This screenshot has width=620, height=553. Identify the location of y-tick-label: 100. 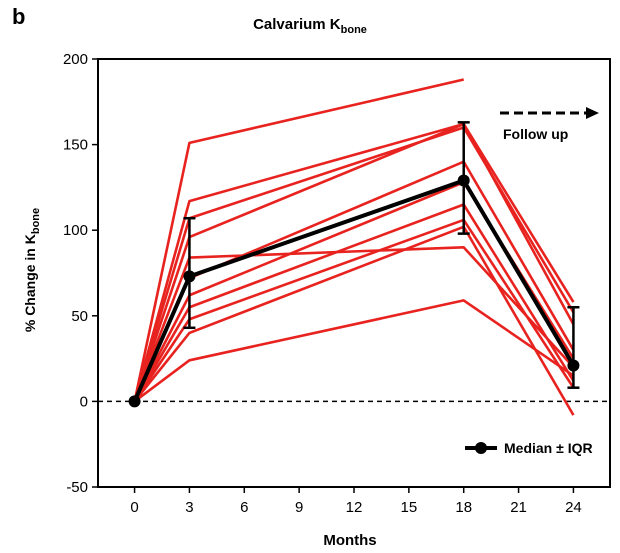
(75, 230).